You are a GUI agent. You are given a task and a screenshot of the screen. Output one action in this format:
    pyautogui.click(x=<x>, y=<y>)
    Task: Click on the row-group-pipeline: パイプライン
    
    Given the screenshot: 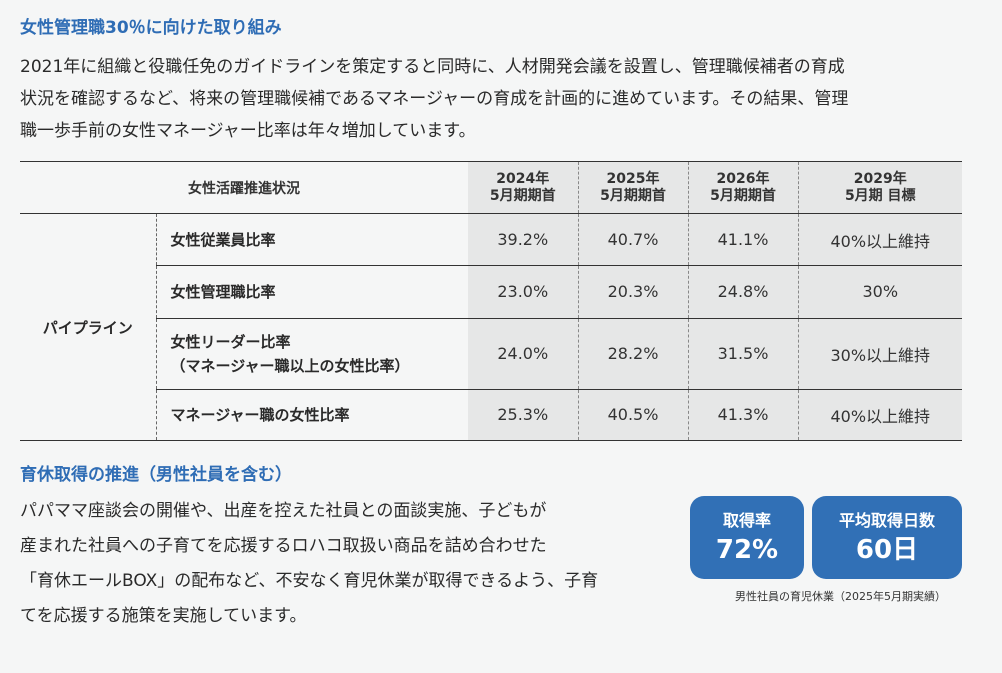 What is the action you would take?
    pyautogui.click(x=88, y=327)
    